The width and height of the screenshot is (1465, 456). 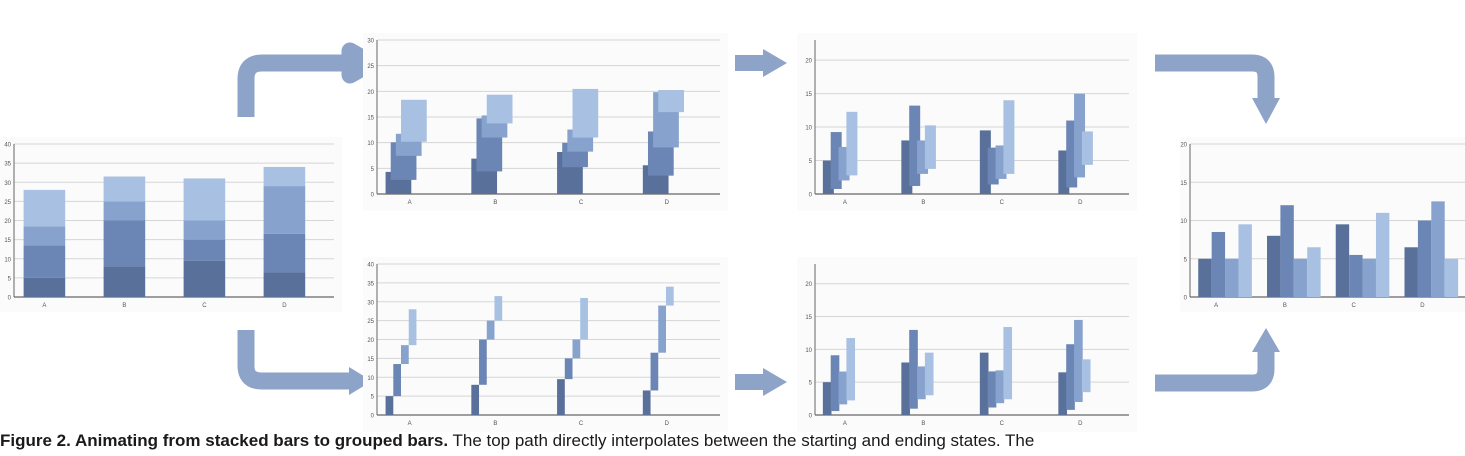 I want to click on y-tick-label: 25, so click(x=370, y=67).